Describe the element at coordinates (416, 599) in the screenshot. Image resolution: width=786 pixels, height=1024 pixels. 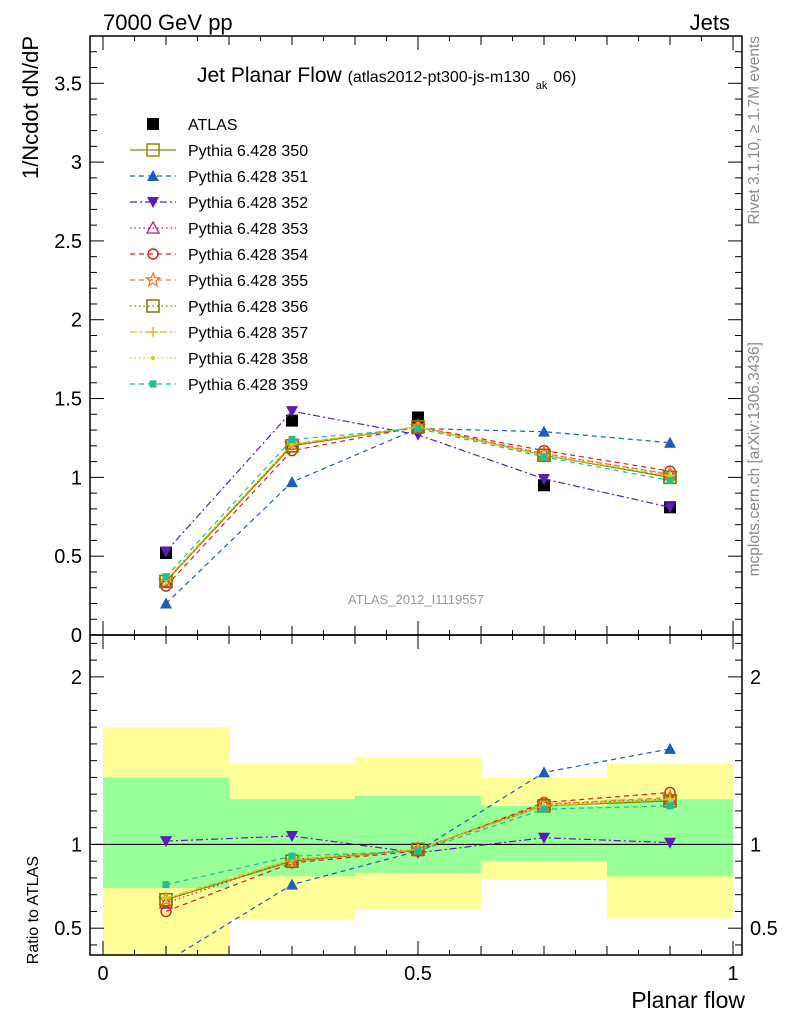
I see `analysis-watermark: ATLAS_2012_I1119557` at that location.